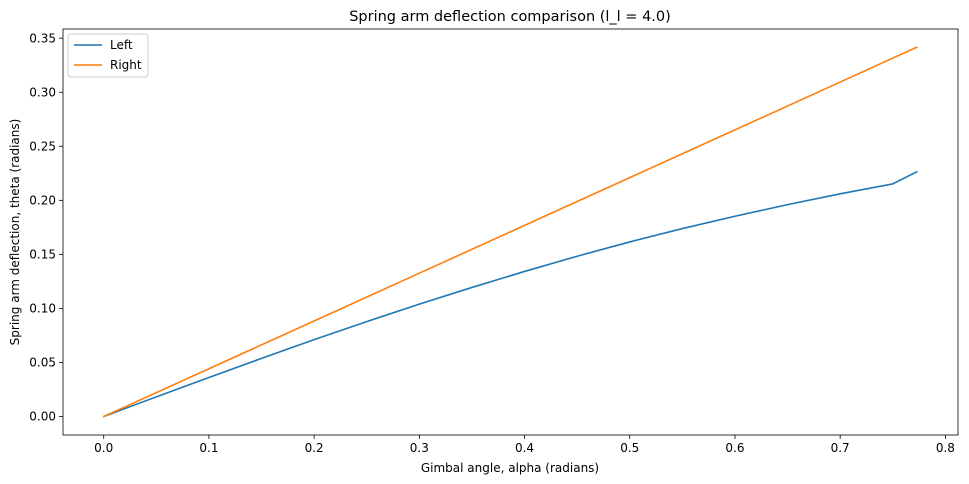 The height and width of the screenshot is (484, 969). Describe the element at coordinates (524, 448) in the screenshot. I see `x-tick-label: 0.4` at that location.